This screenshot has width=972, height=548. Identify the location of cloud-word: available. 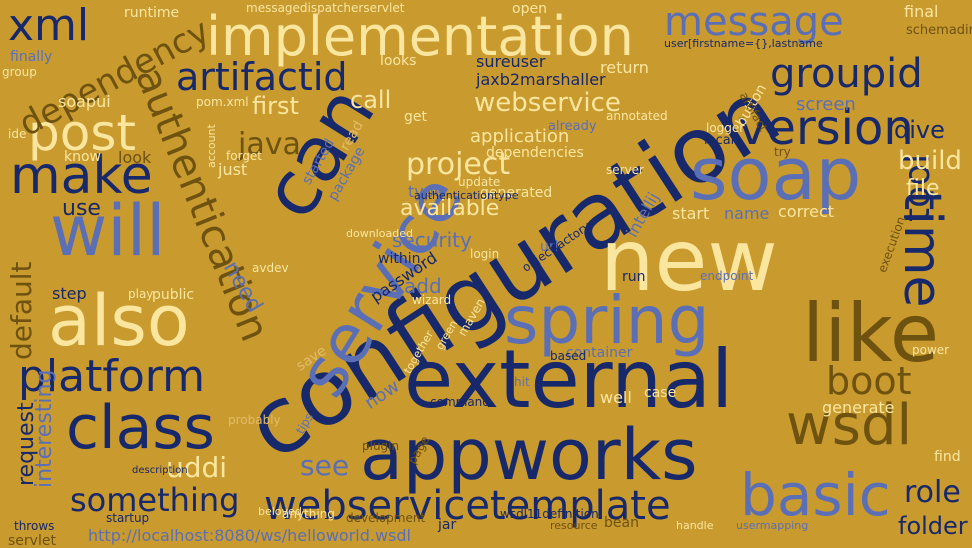
(450, 208).